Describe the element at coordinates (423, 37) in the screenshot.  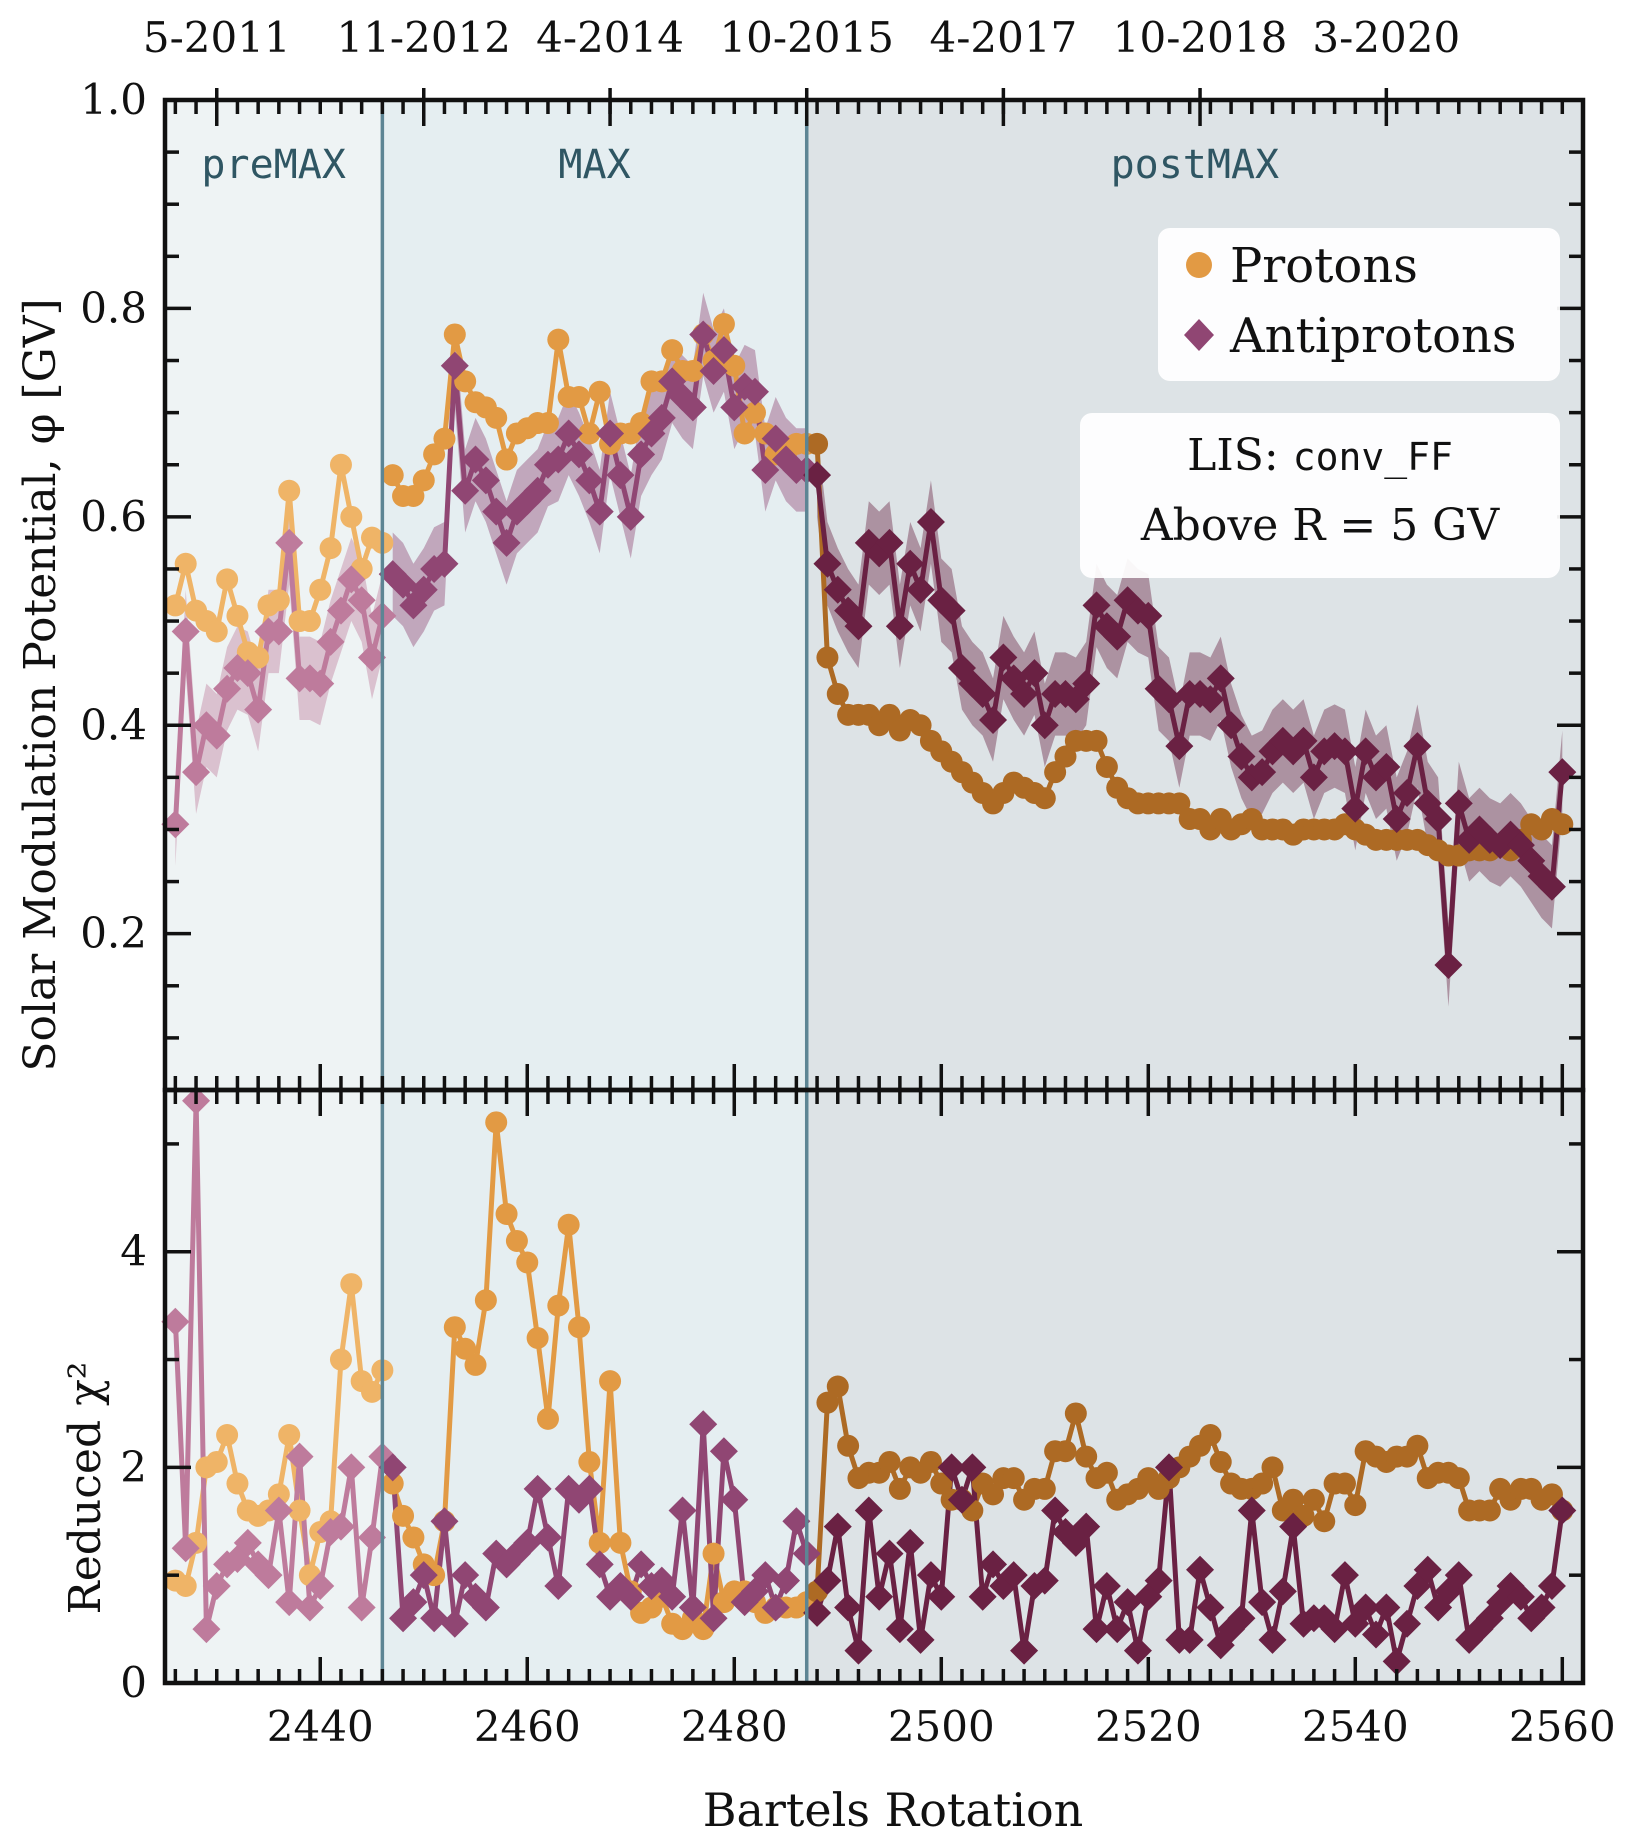
I see `top-date-tick-label: 11-2012` at that location.